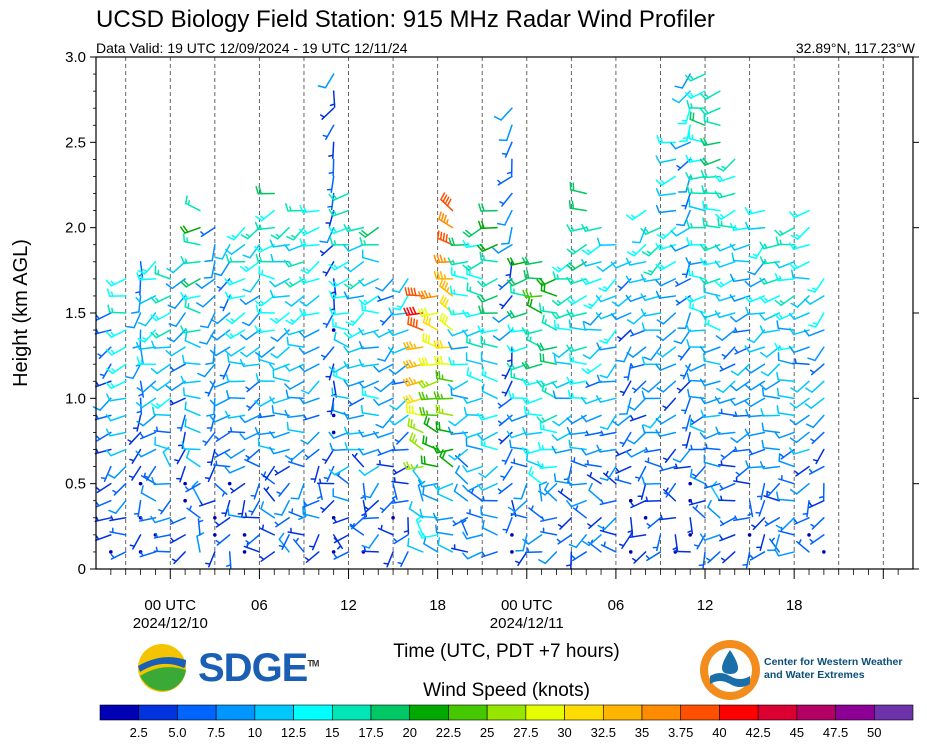  I want to click on colorbar-label: 32.5, so click(603, 732).